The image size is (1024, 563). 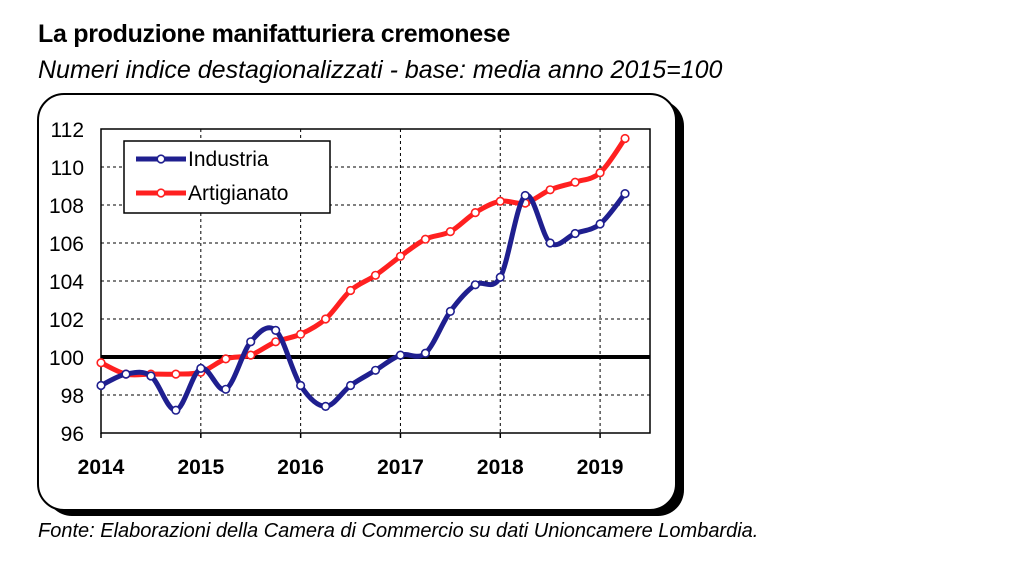 What do you see at coordinates (67, 168) in the screenshot?
I see `y-tick-label: 110` at bounding box center [67, 168].